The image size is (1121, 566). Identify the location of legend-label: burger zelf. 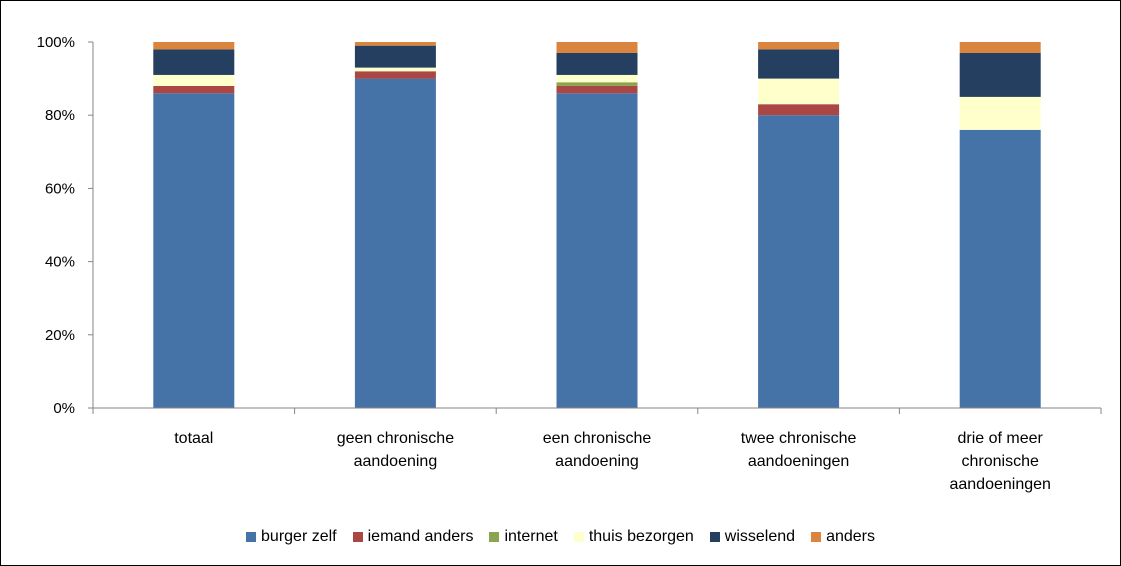
(299, 536).